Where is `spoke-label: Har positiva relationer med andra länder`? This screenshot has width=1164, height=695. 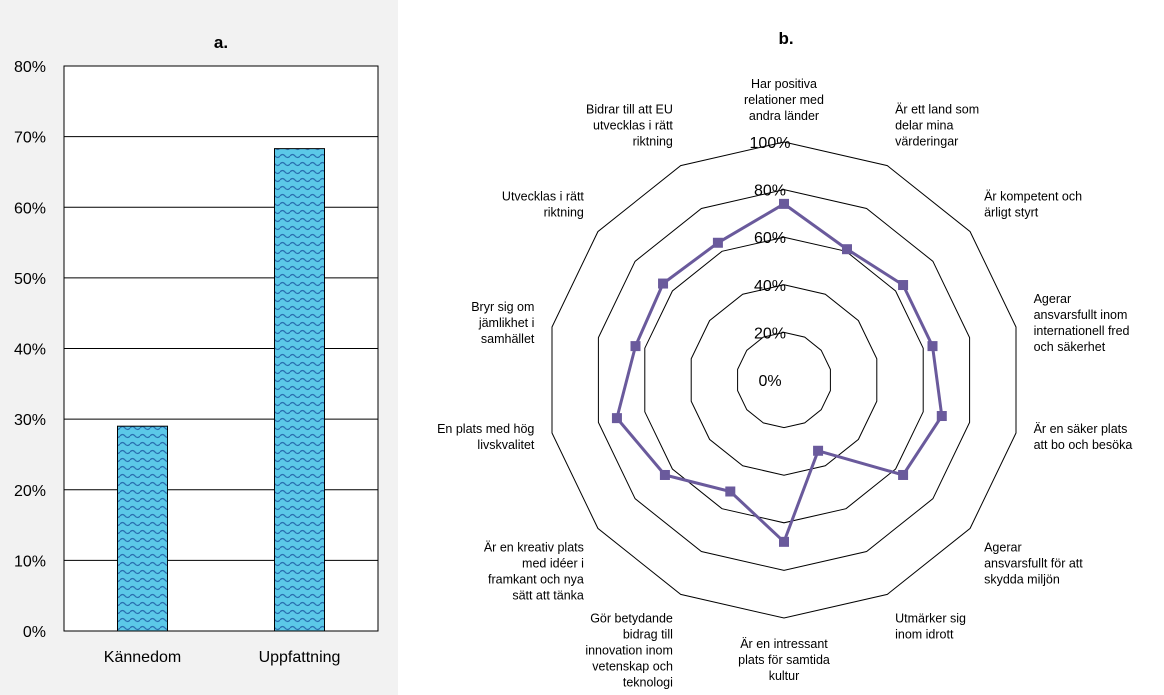 spoke-label: Har positiva relationer med andra länder is located at coordinates (784, 100).